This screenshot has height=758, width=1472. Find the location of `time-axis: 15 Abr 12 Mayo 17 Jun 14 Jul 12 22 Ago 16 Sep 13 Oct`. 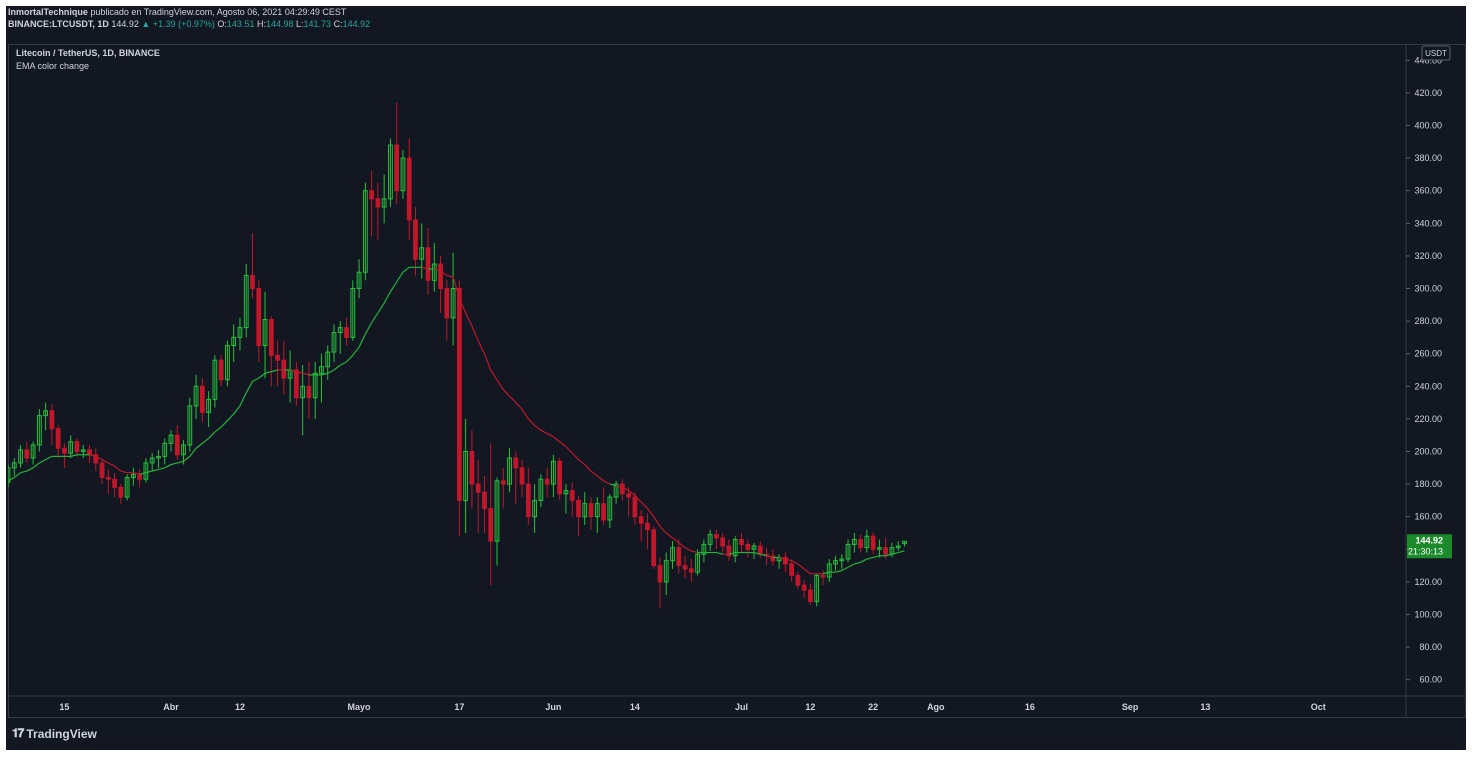

time-axis: 15 Abr 12 Mayo 17 Jun 14 Jul 12 22 Ago 16 Sep 13 Oct is located at coordinates (692, 707).